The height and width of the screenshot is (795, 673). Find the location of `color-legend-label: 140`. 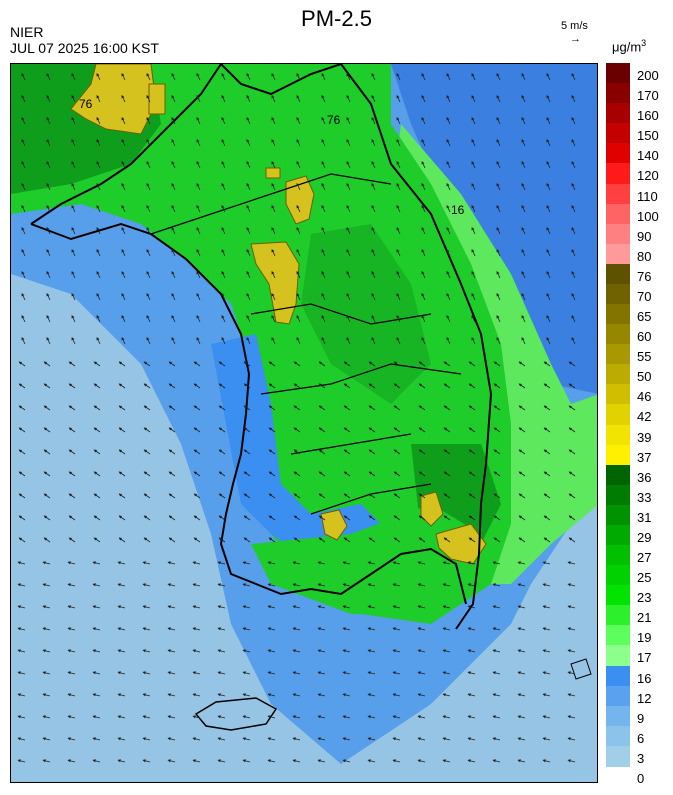

color-legend-label: 140 is located at coordinates (648, 156).